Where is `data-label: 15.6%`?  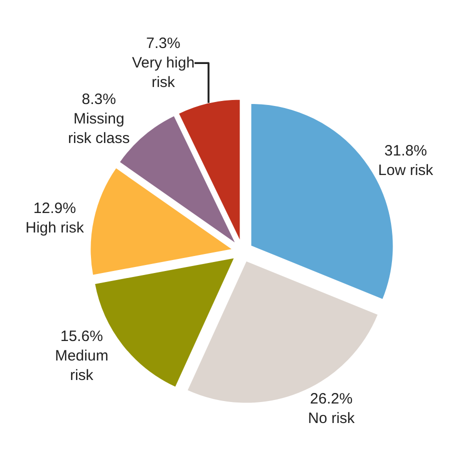 data-label: 15.6% is located at coordinates (81, 336).